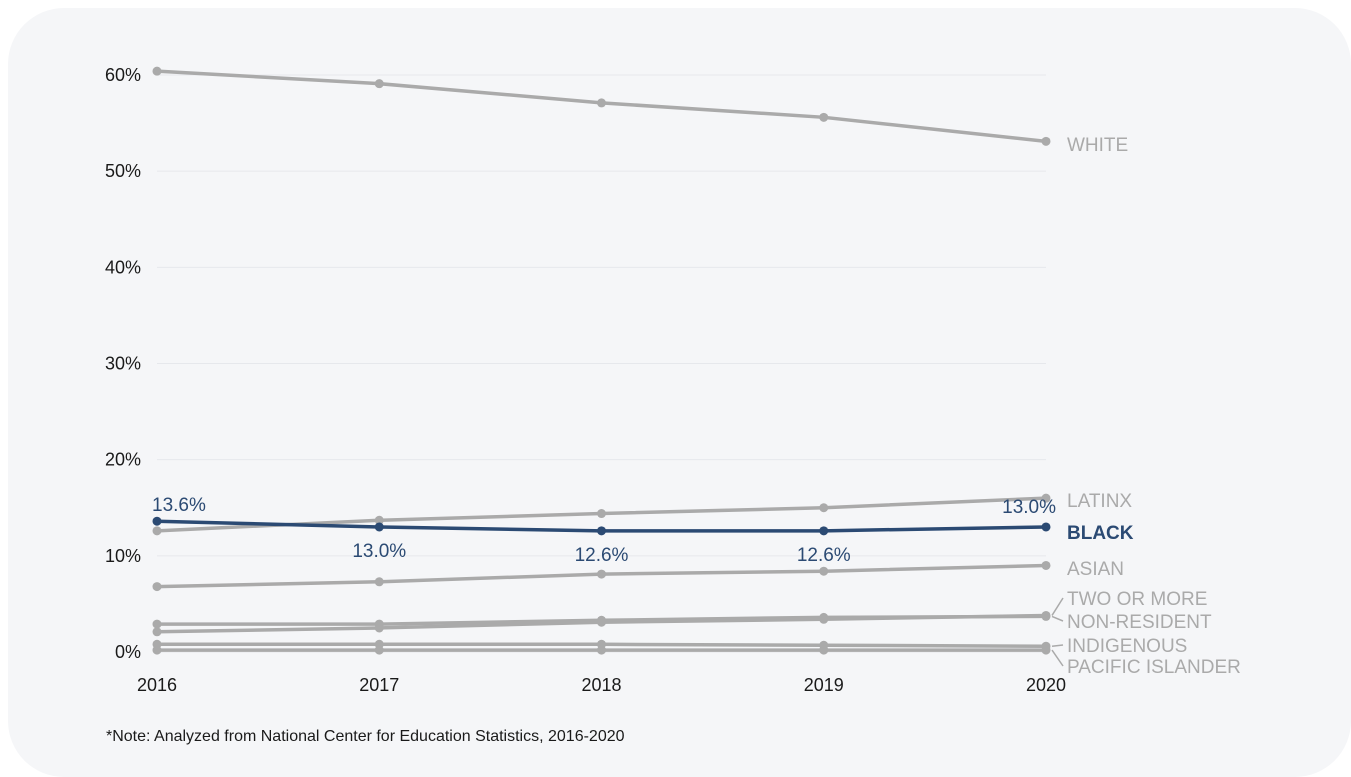 This screenshot has height=777, width=1351. Describe the element at coordinates (1046, 685) in the screenshot. I see `x-tick-label: 2020` at that location.